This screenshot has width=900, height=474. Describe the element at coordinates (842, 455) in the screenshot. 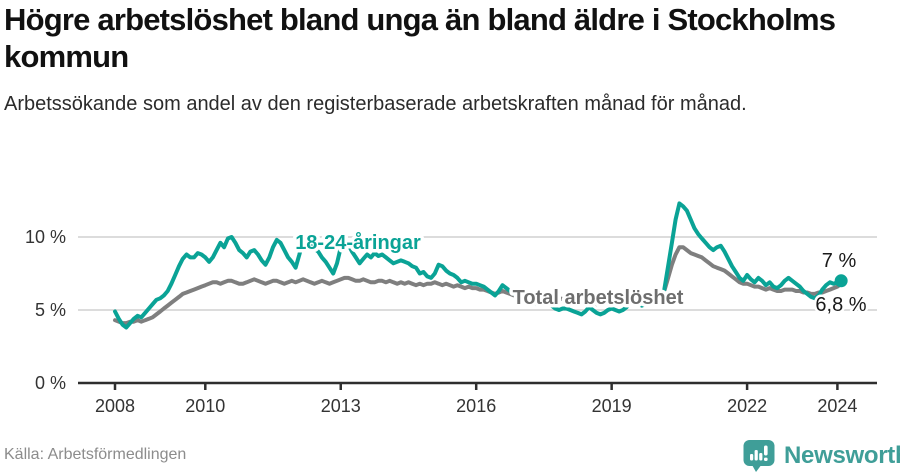

I see `newsworthy-logo-text: Newsworthy` at that location.